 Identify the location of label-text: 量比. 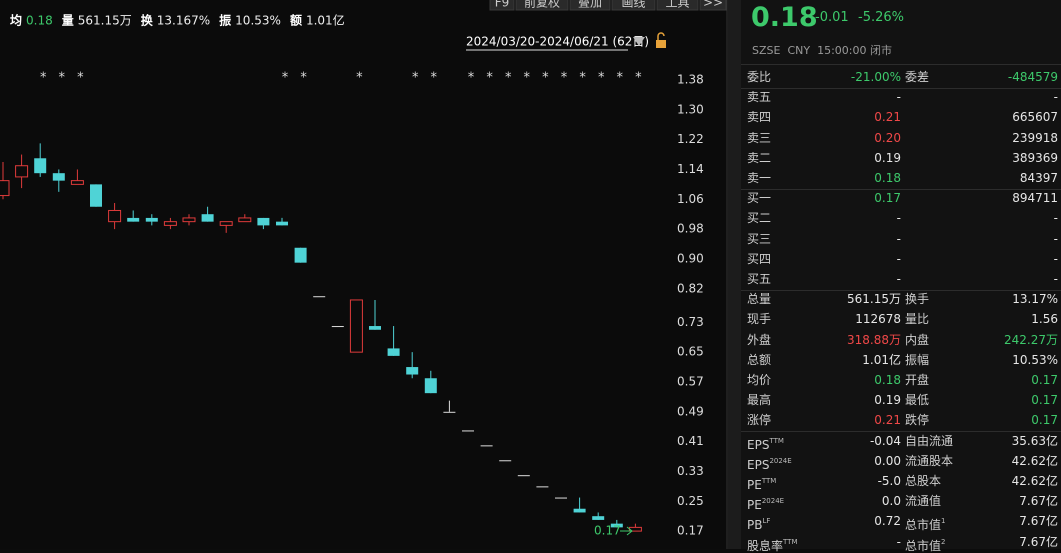
(917, 319).